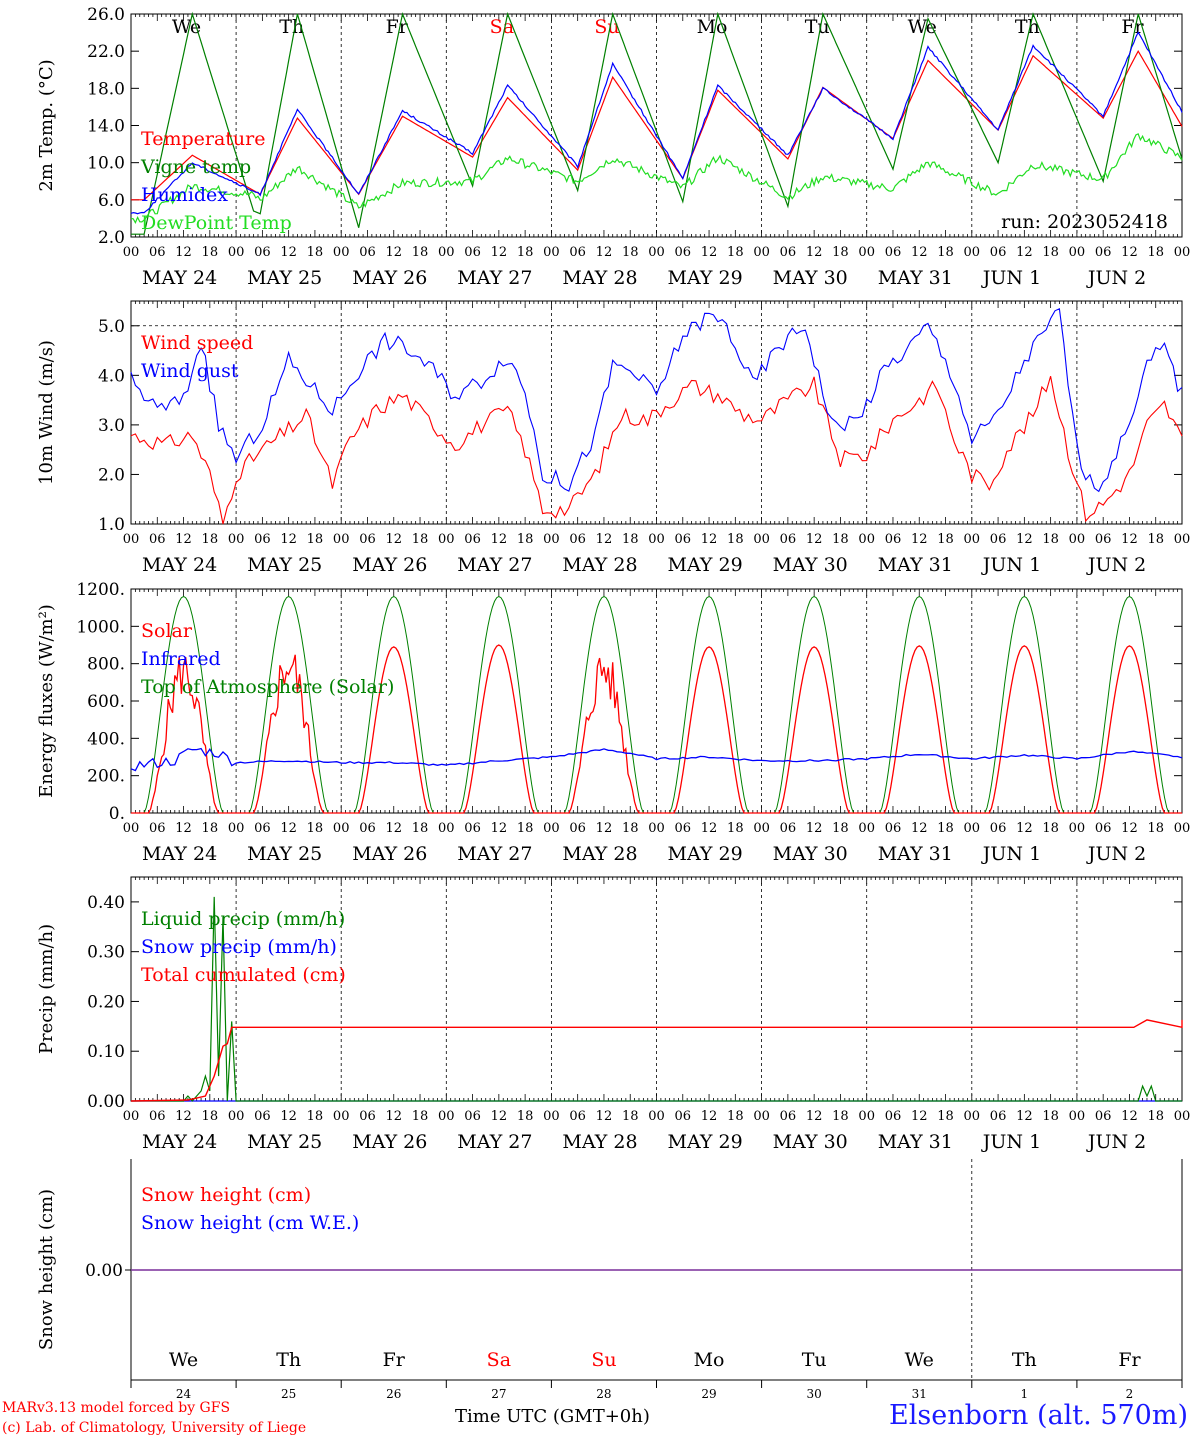 The height and width of the screenshot is (1440, 1194). What do you see at coordinates (656, 450) in the screenshot?
I see `series-wind-speed` at bounding box center [656, 450].